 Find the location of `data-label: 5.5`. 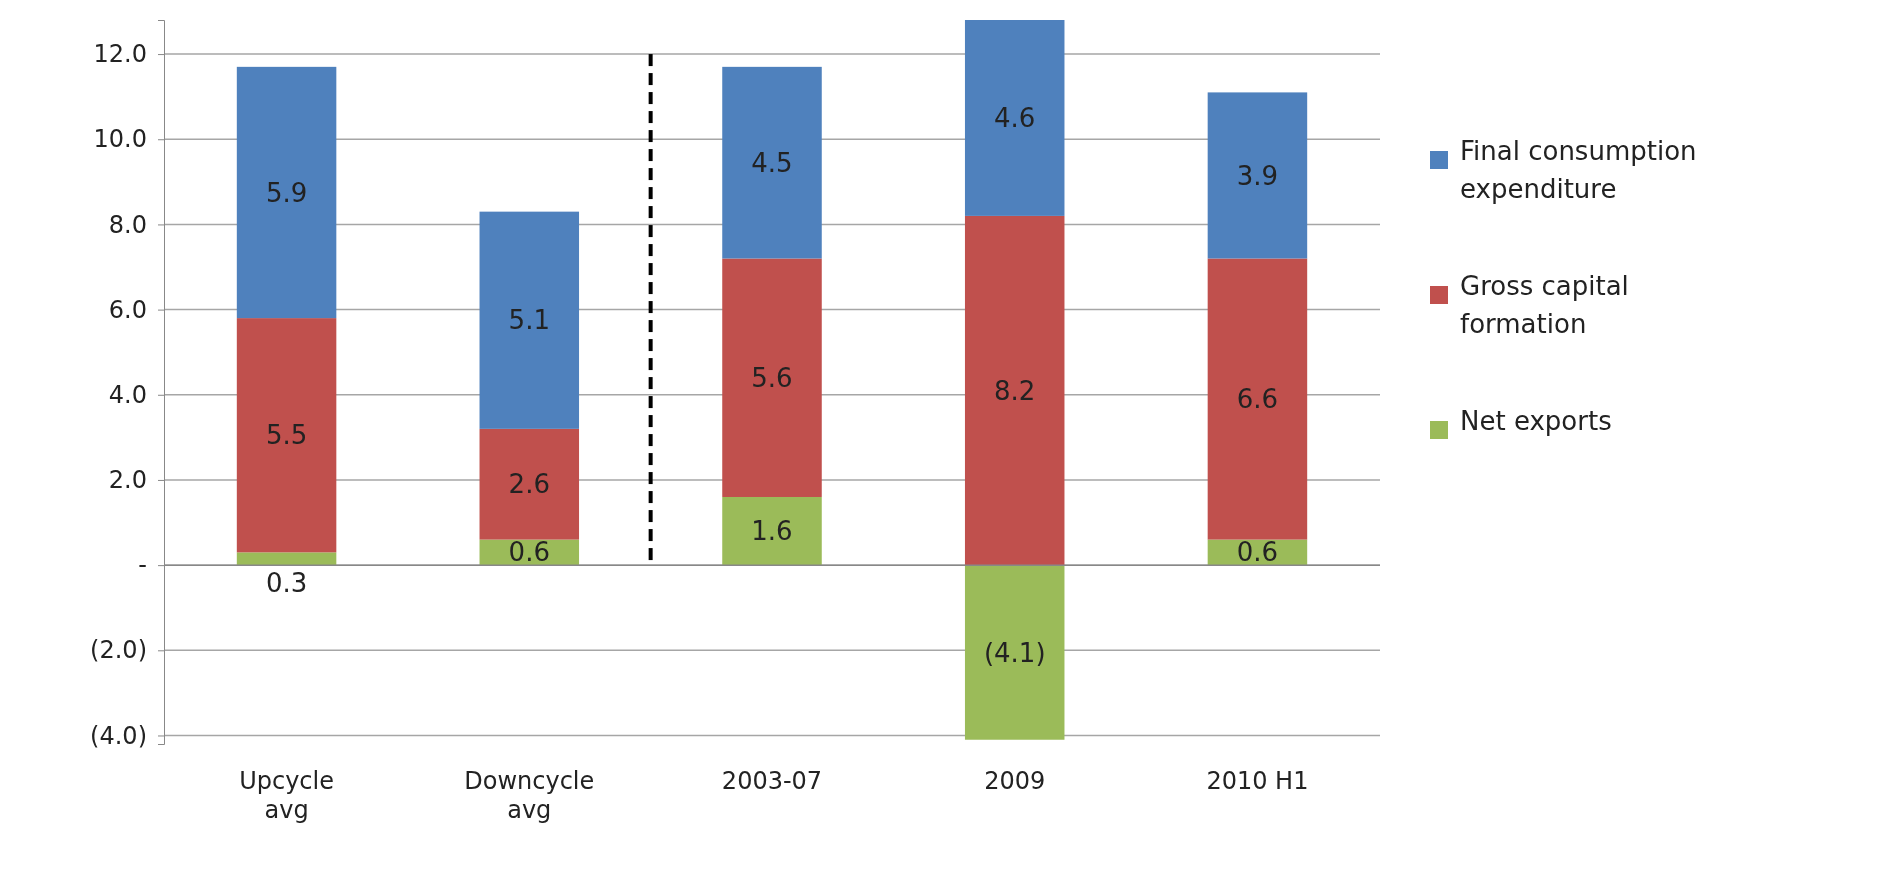

data-label: 5.5 is located at coordinates (286, 435).